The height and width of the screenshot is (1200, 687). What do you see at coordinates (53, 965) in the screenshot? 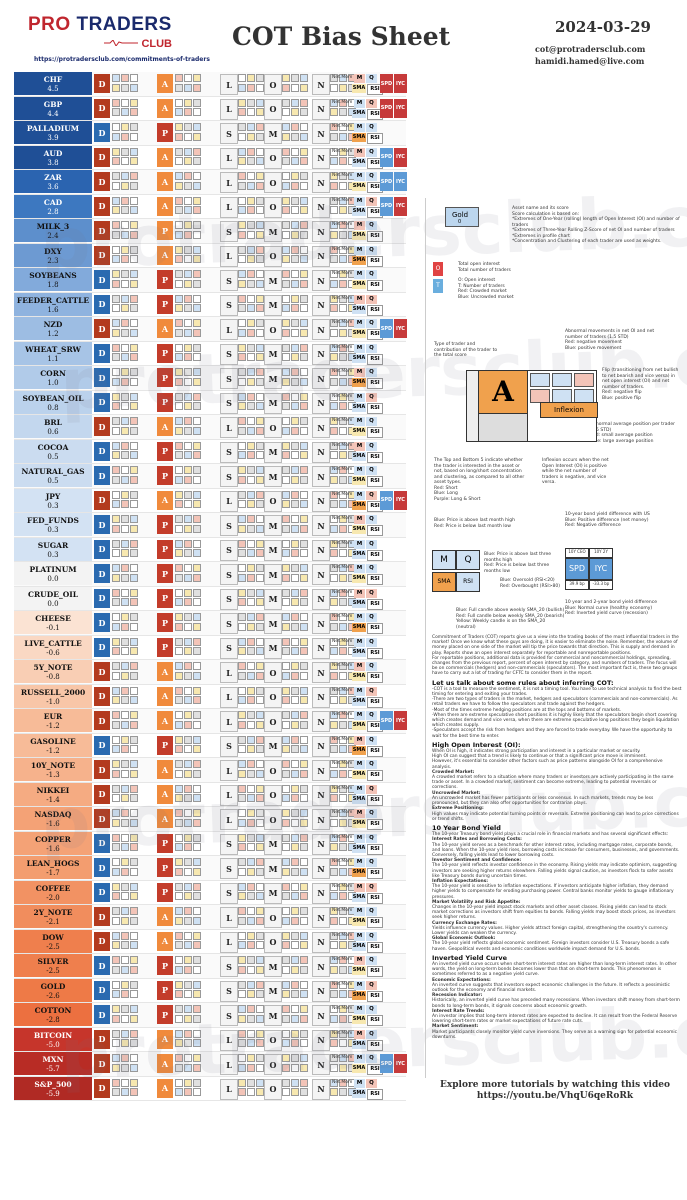
I see `asset-cell: SILVER -2.5` at bounding box center [53, 965].